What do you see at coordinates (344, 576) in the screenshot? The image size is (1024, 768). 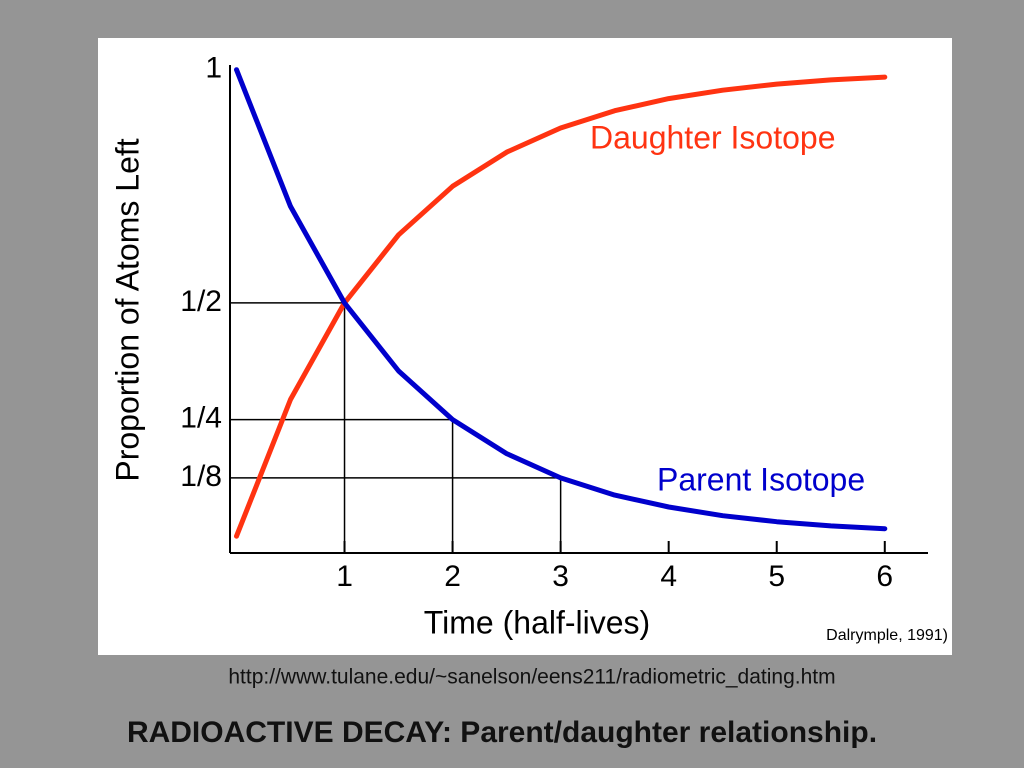 I see `x-tick-label: 1` at bounding box center [344, 576].